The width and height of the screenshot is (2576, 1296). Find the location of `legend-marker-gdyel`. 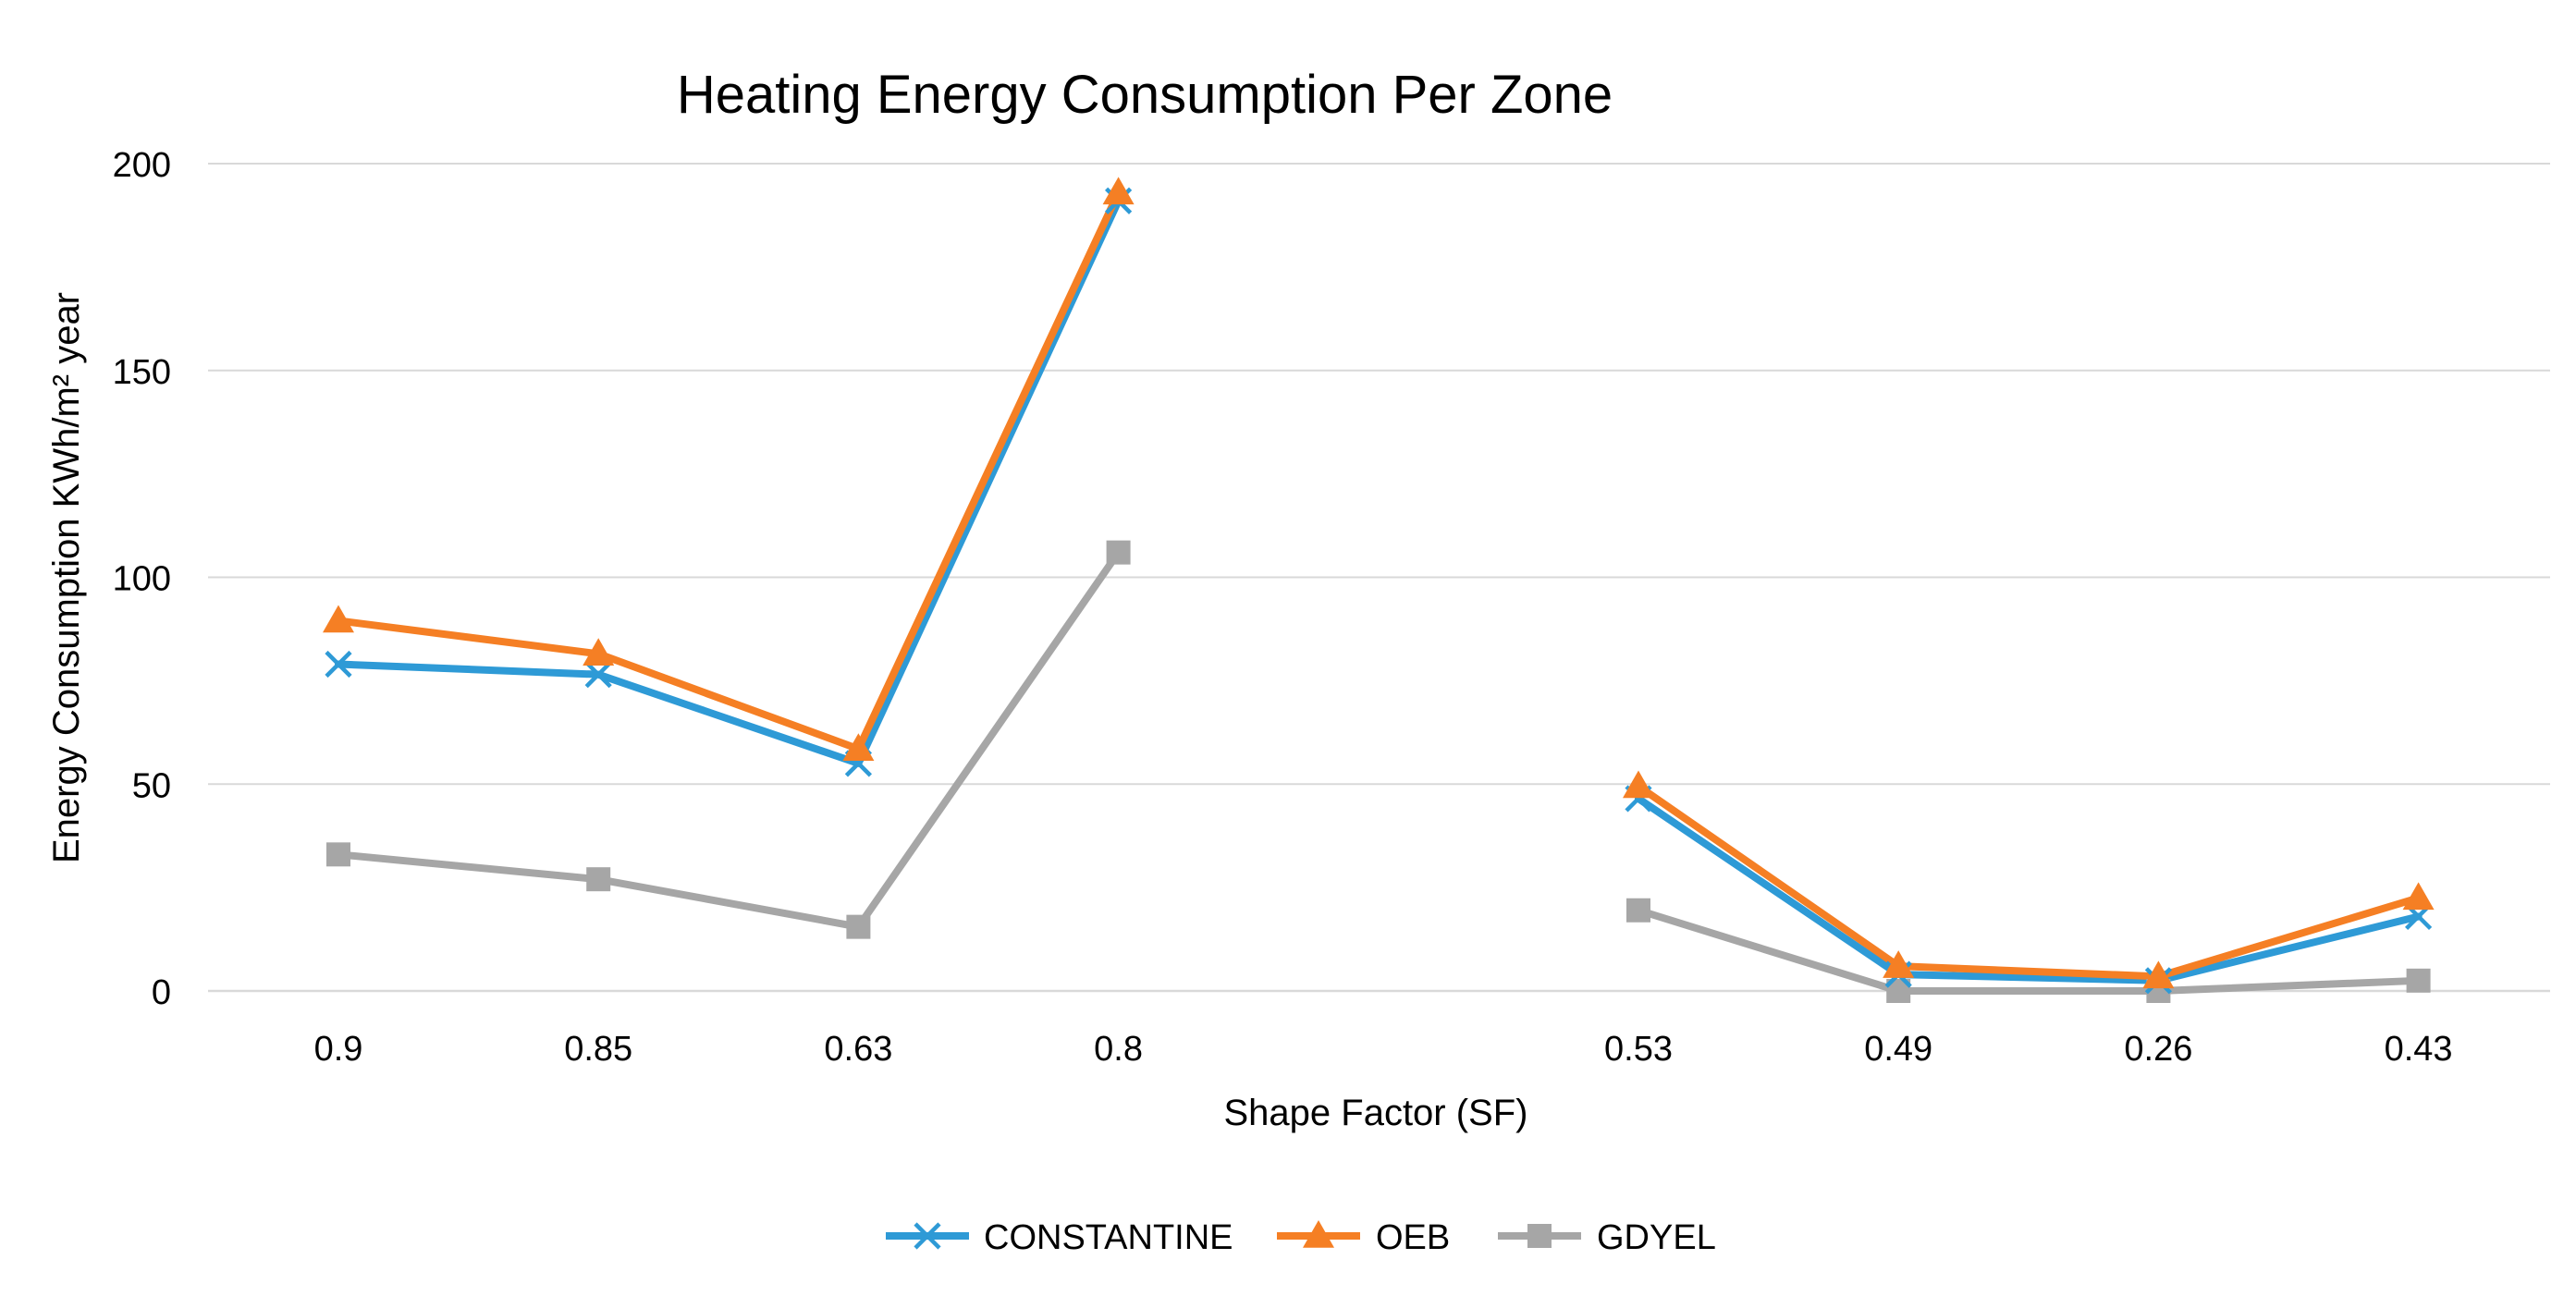

legend-marker-gdyel is located at coordinates (1540, 1236).